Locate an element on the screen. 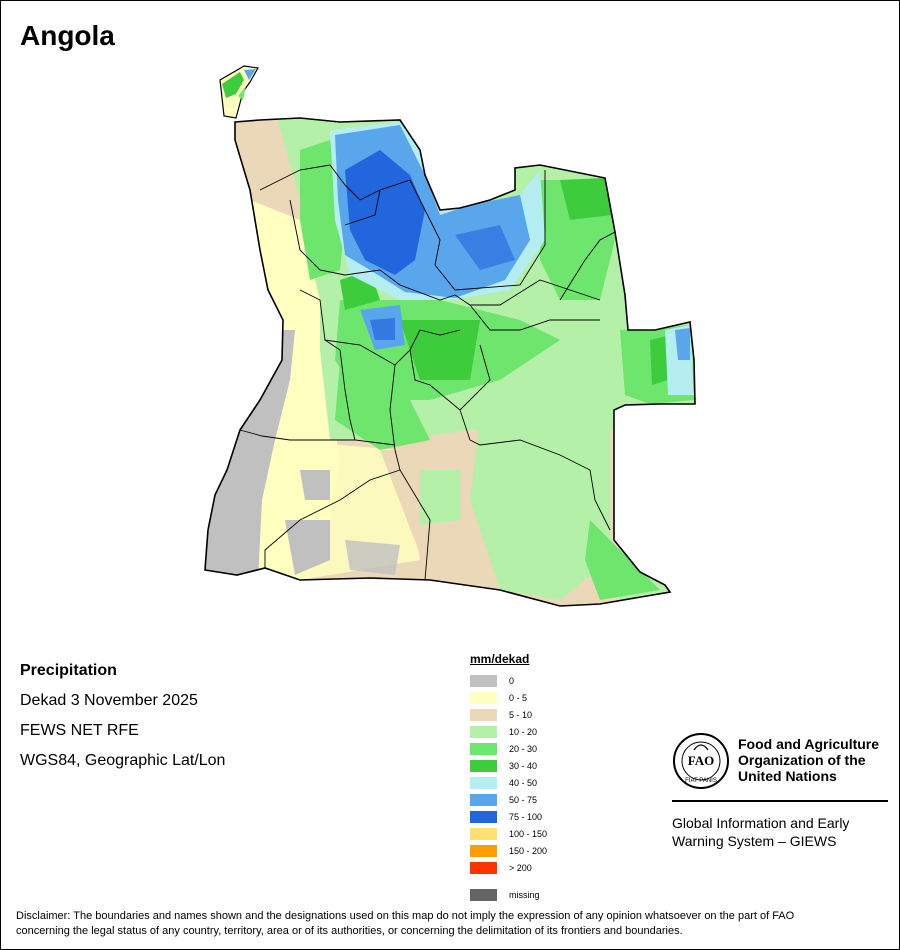 This screenshot has width=900, height=950. legend-label: 100 - 150 is located at coordinates (528, 833).